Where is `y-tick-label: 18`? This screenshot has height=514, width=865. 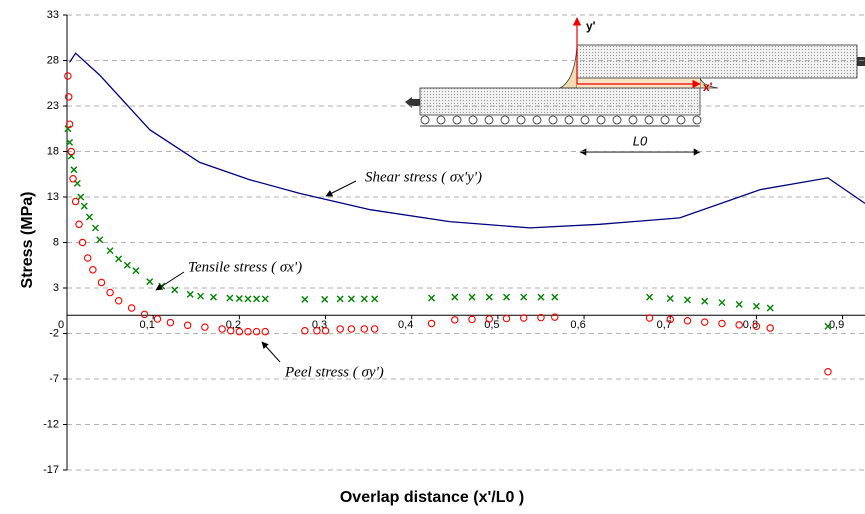
y-tick-label: 18 is located at coordinates (53, 151).